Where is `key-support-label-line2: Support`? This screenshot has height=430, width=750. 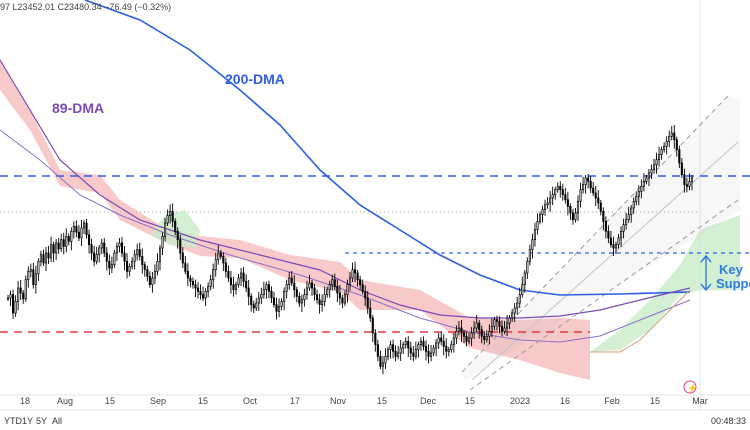
key-support-label-line2: Support is located at coordinates (733, 283).